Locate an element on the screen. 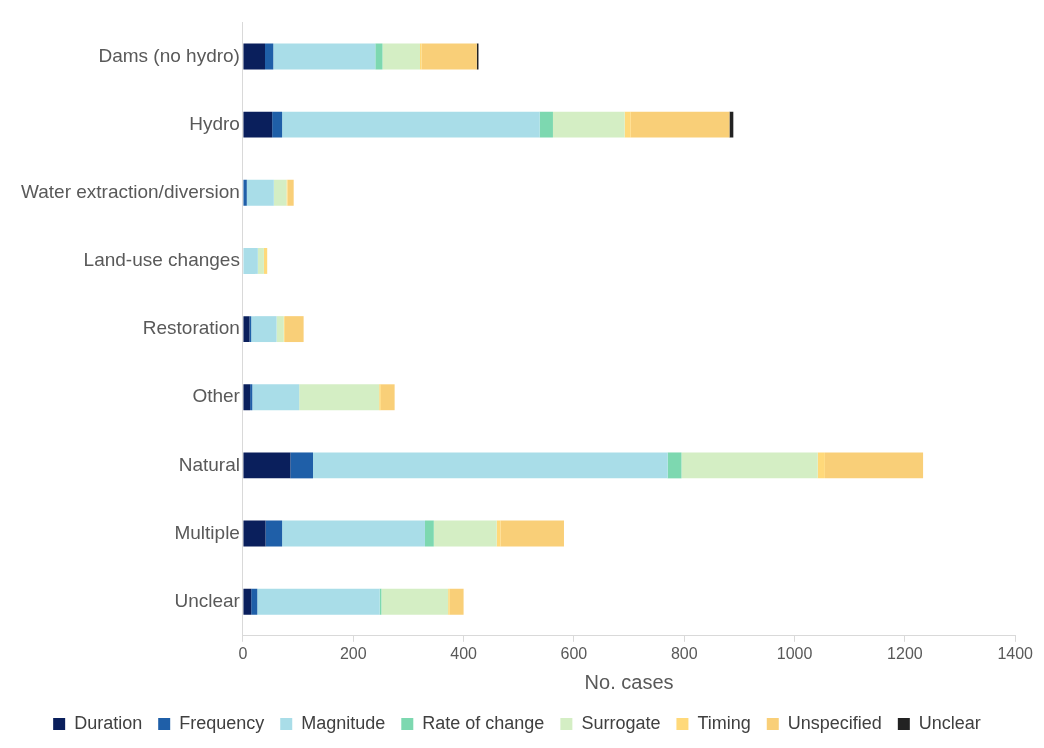 Image resolution: width=1044 pixels, height=748 pixels. y-tick-label: Water extraction/diversion is located at coordinates (130, 192).